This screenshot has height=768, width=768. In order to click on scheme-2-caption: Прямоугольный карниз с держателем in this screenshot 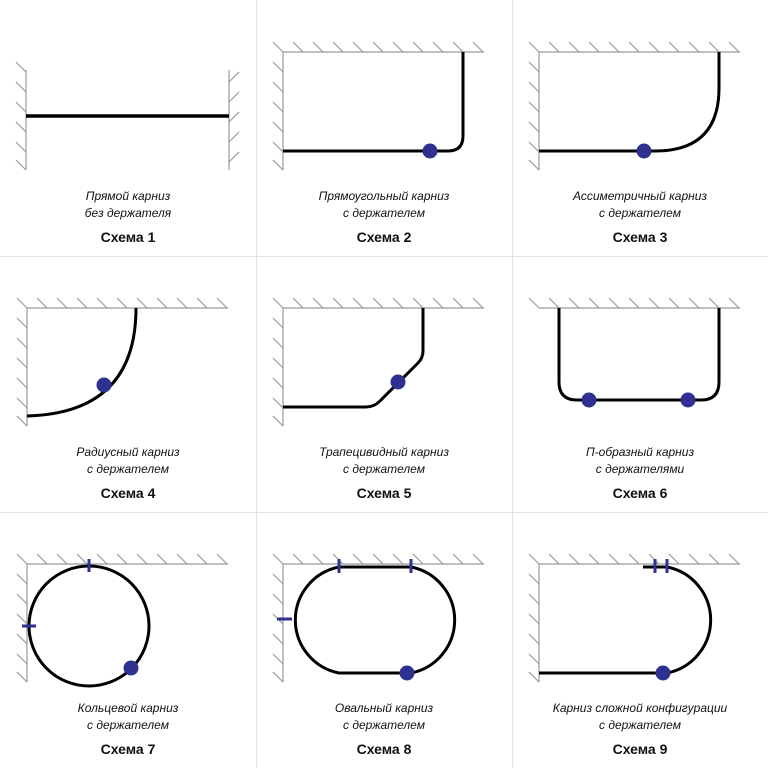, I will do `click(384, 205)`.